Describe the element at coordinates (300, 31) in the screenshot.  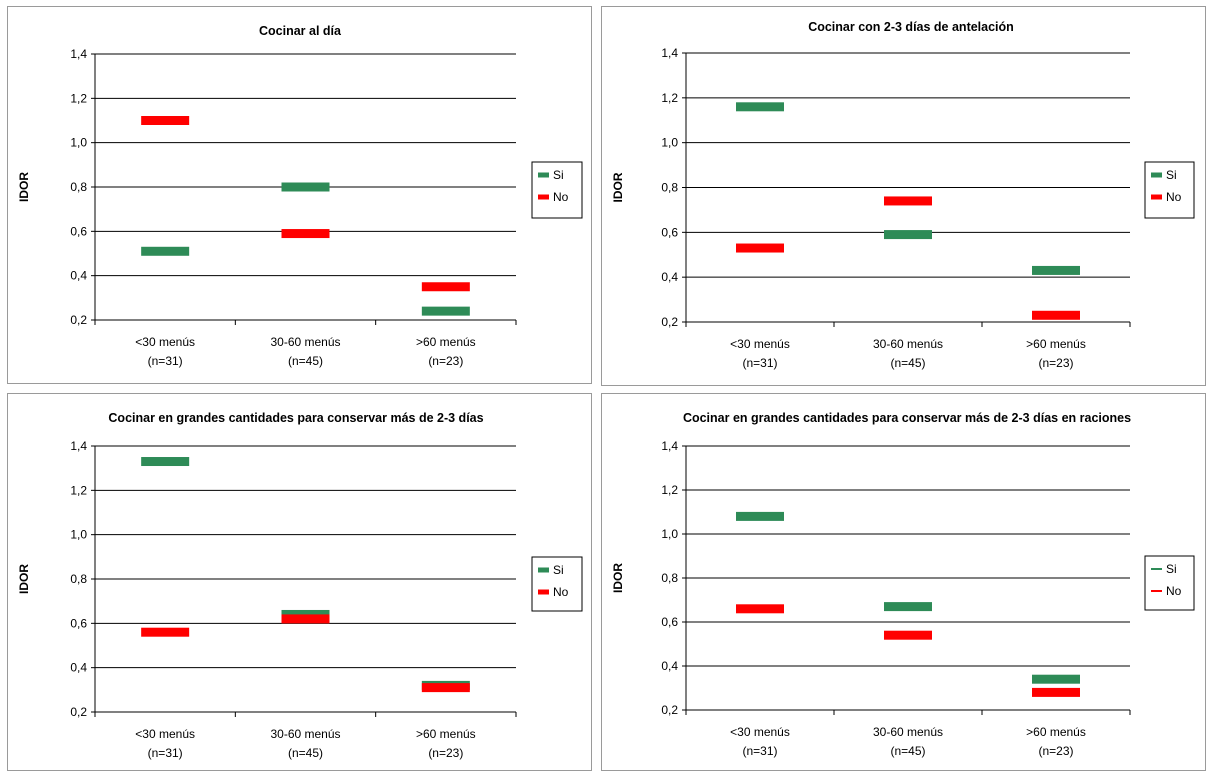
I see `chart-title: Cocinar al día` at that location.